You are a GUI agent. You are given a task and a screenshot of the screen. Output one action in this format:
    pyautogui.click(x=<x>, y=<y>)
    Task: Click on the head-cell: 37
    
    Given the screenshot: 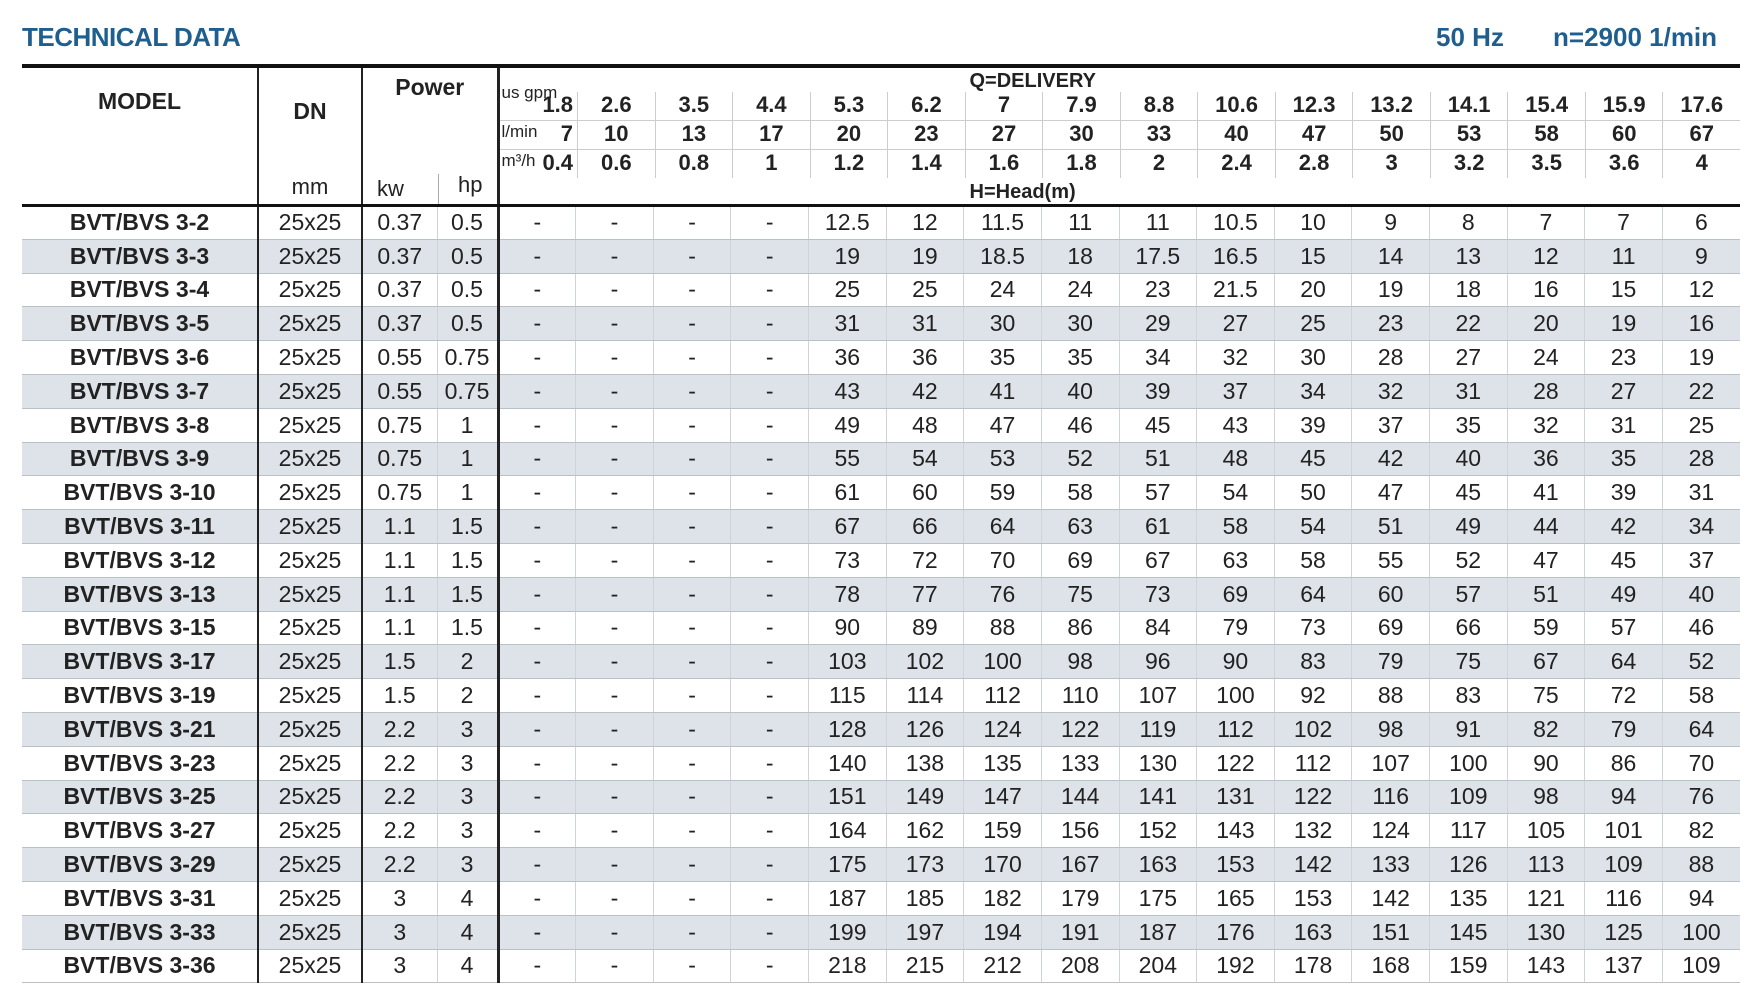 What is the action you would take?
    pyautogui.click(x=1235, y=391)
    